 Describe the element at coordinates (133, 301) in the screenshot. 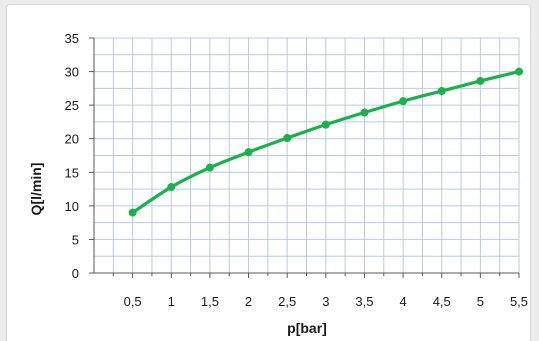

I see `x-tick-label: 0,5` at that location.